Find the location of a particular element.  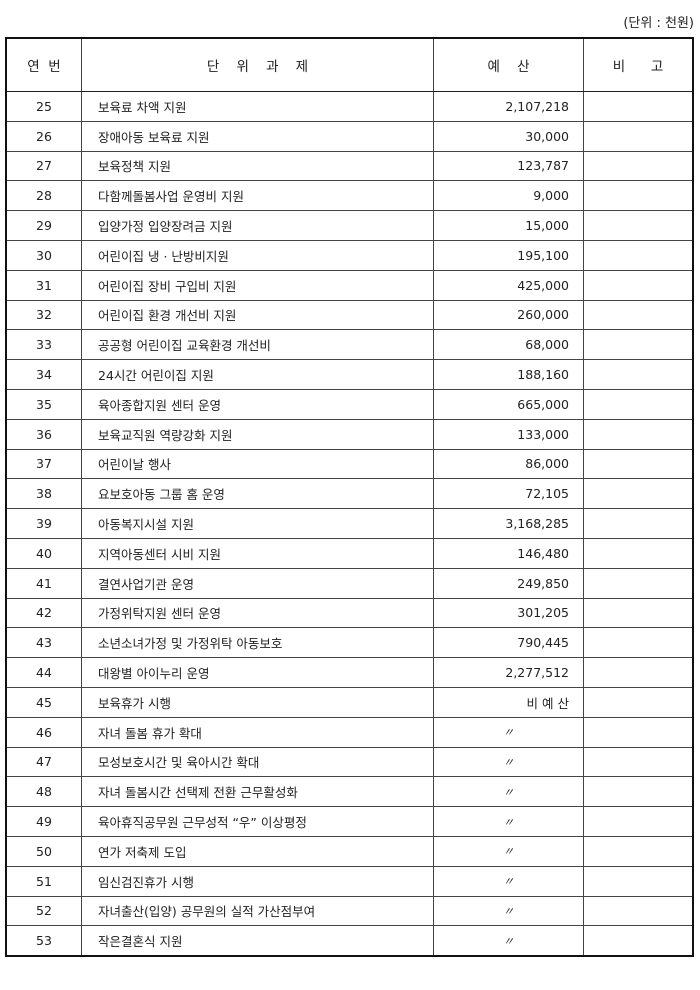

table-row: 37 어린이날 행사 86,000 is located at coordinates (349, 464).